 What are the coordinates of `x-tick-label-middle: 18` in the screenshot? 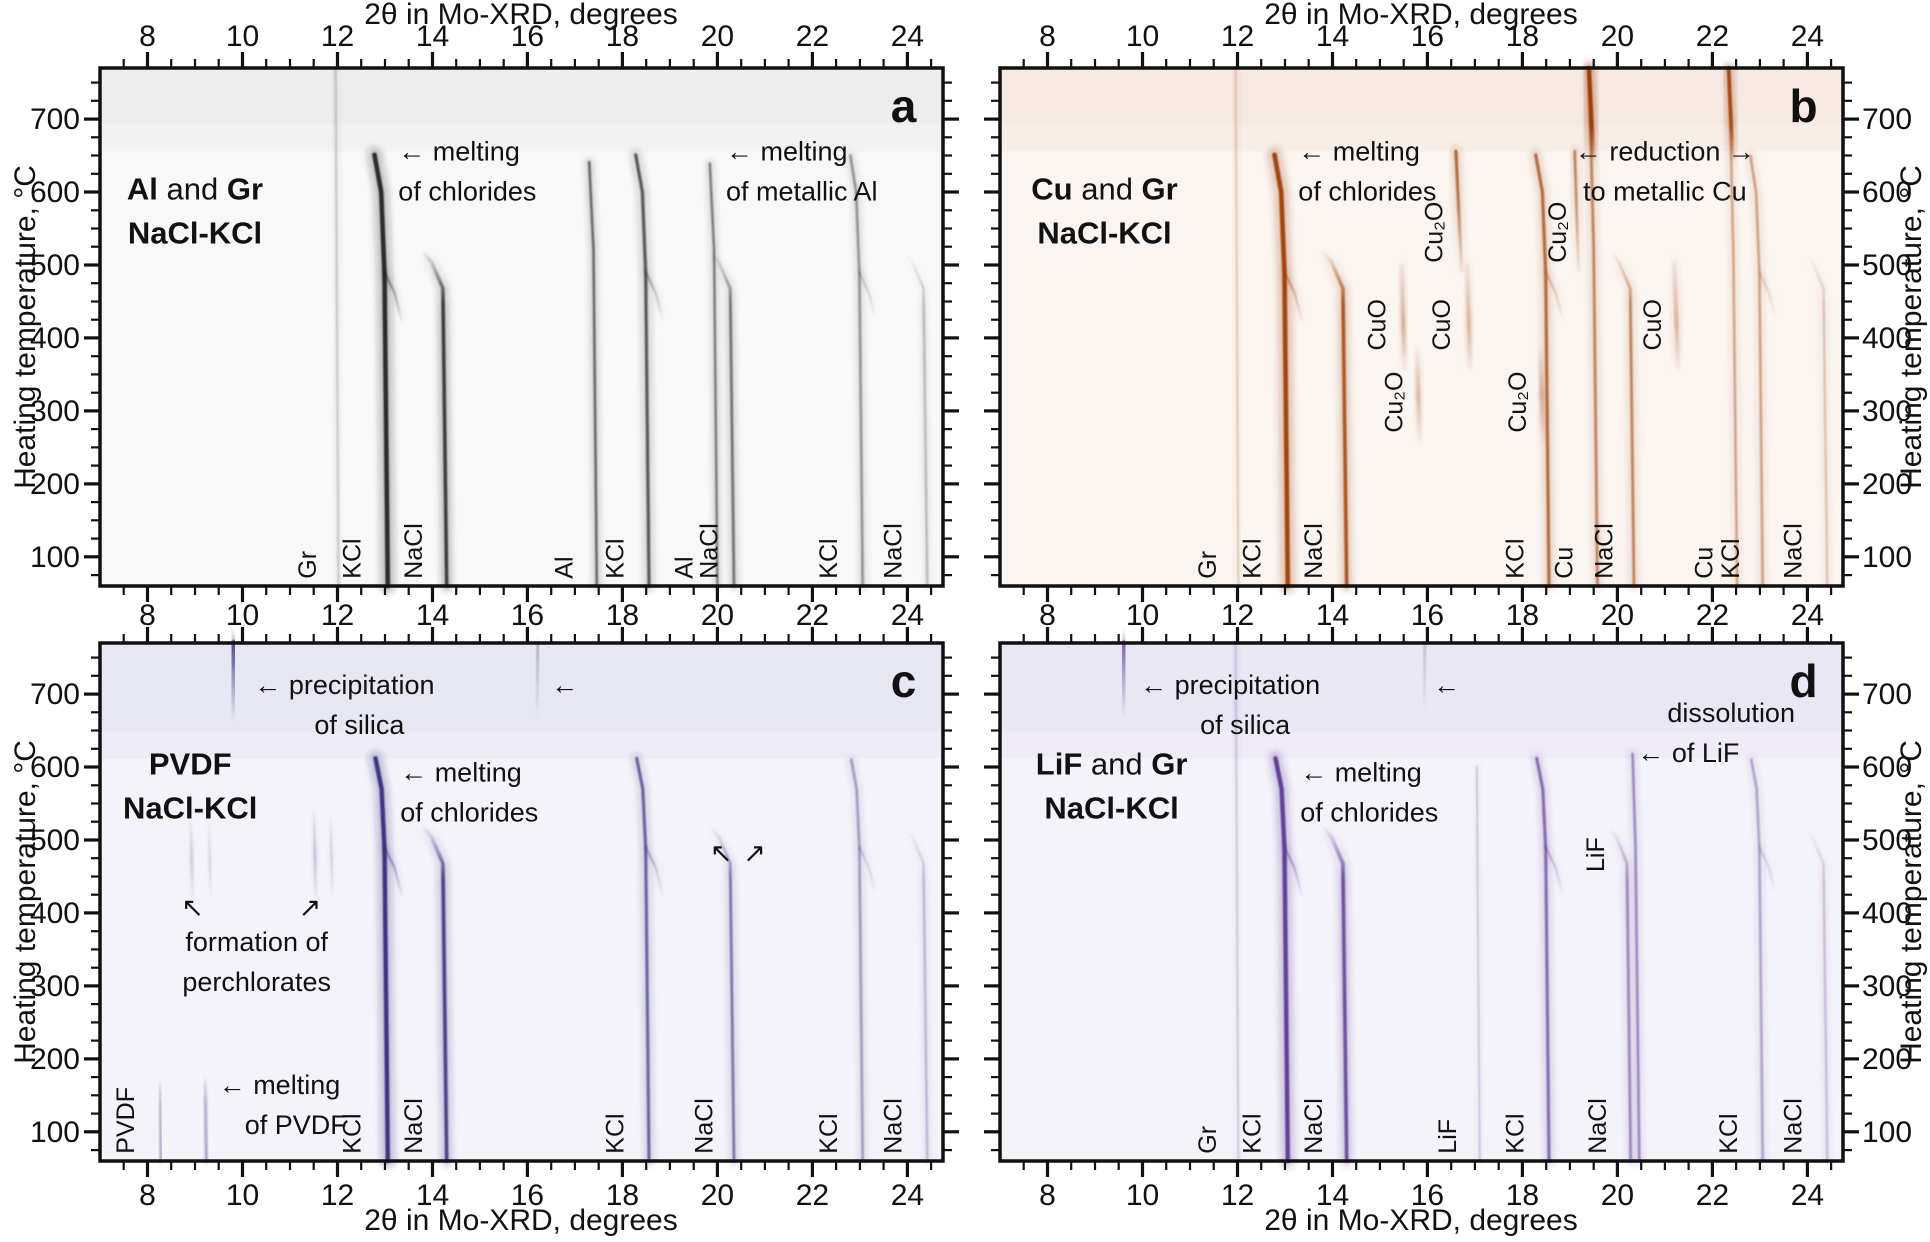 It's located at (1522, 615).